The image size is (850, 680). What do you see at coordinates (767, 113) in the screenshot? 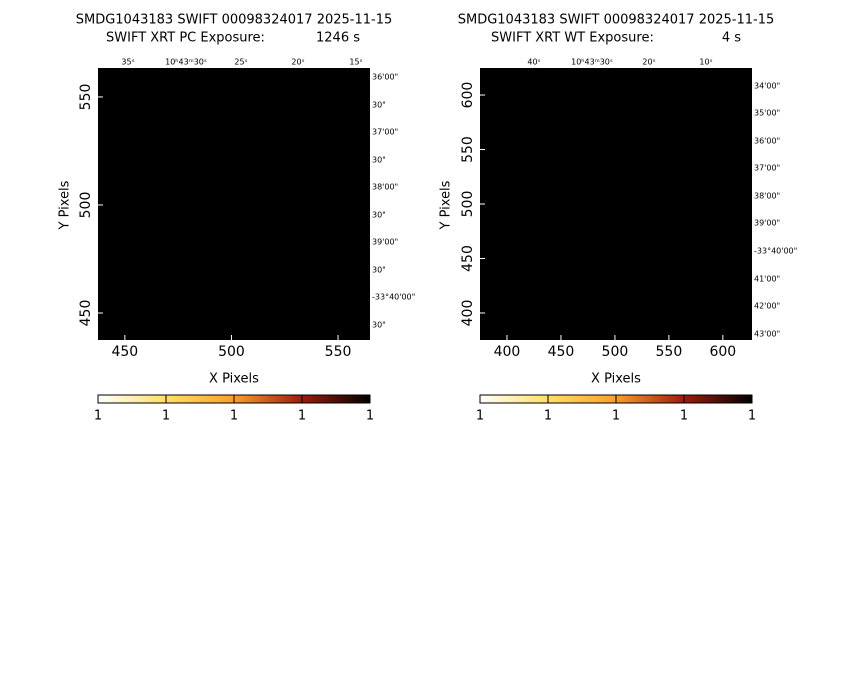
I see `dec-label: 35'00"` at bounding box center [767, 113].